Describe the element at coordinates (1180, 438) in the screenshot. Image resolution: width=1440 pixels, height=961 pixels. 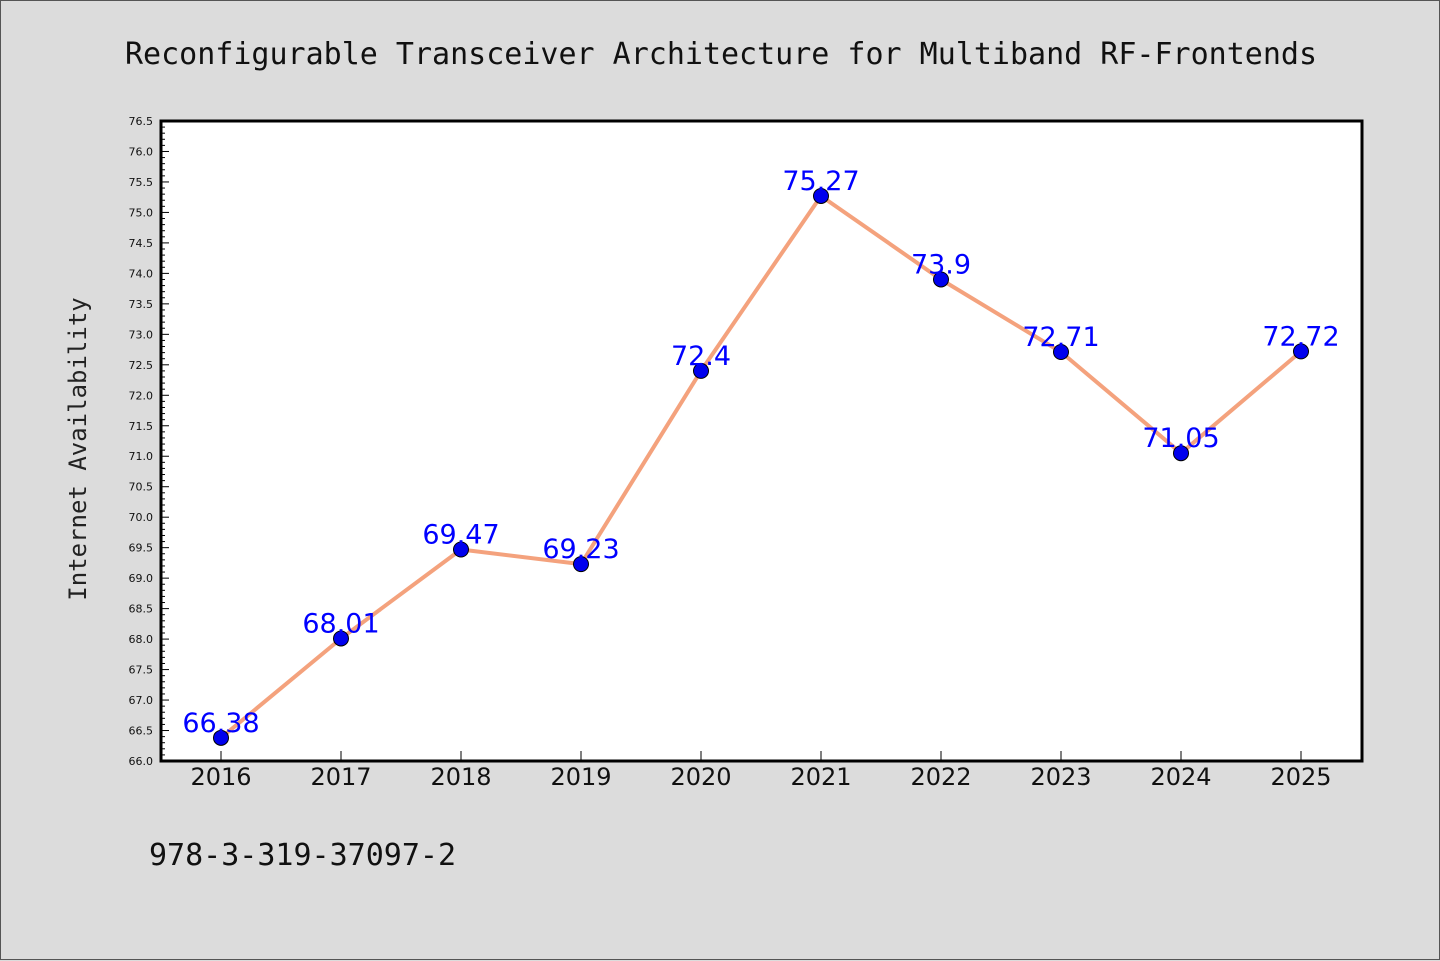
I see `data-label: 71.05` at that location.